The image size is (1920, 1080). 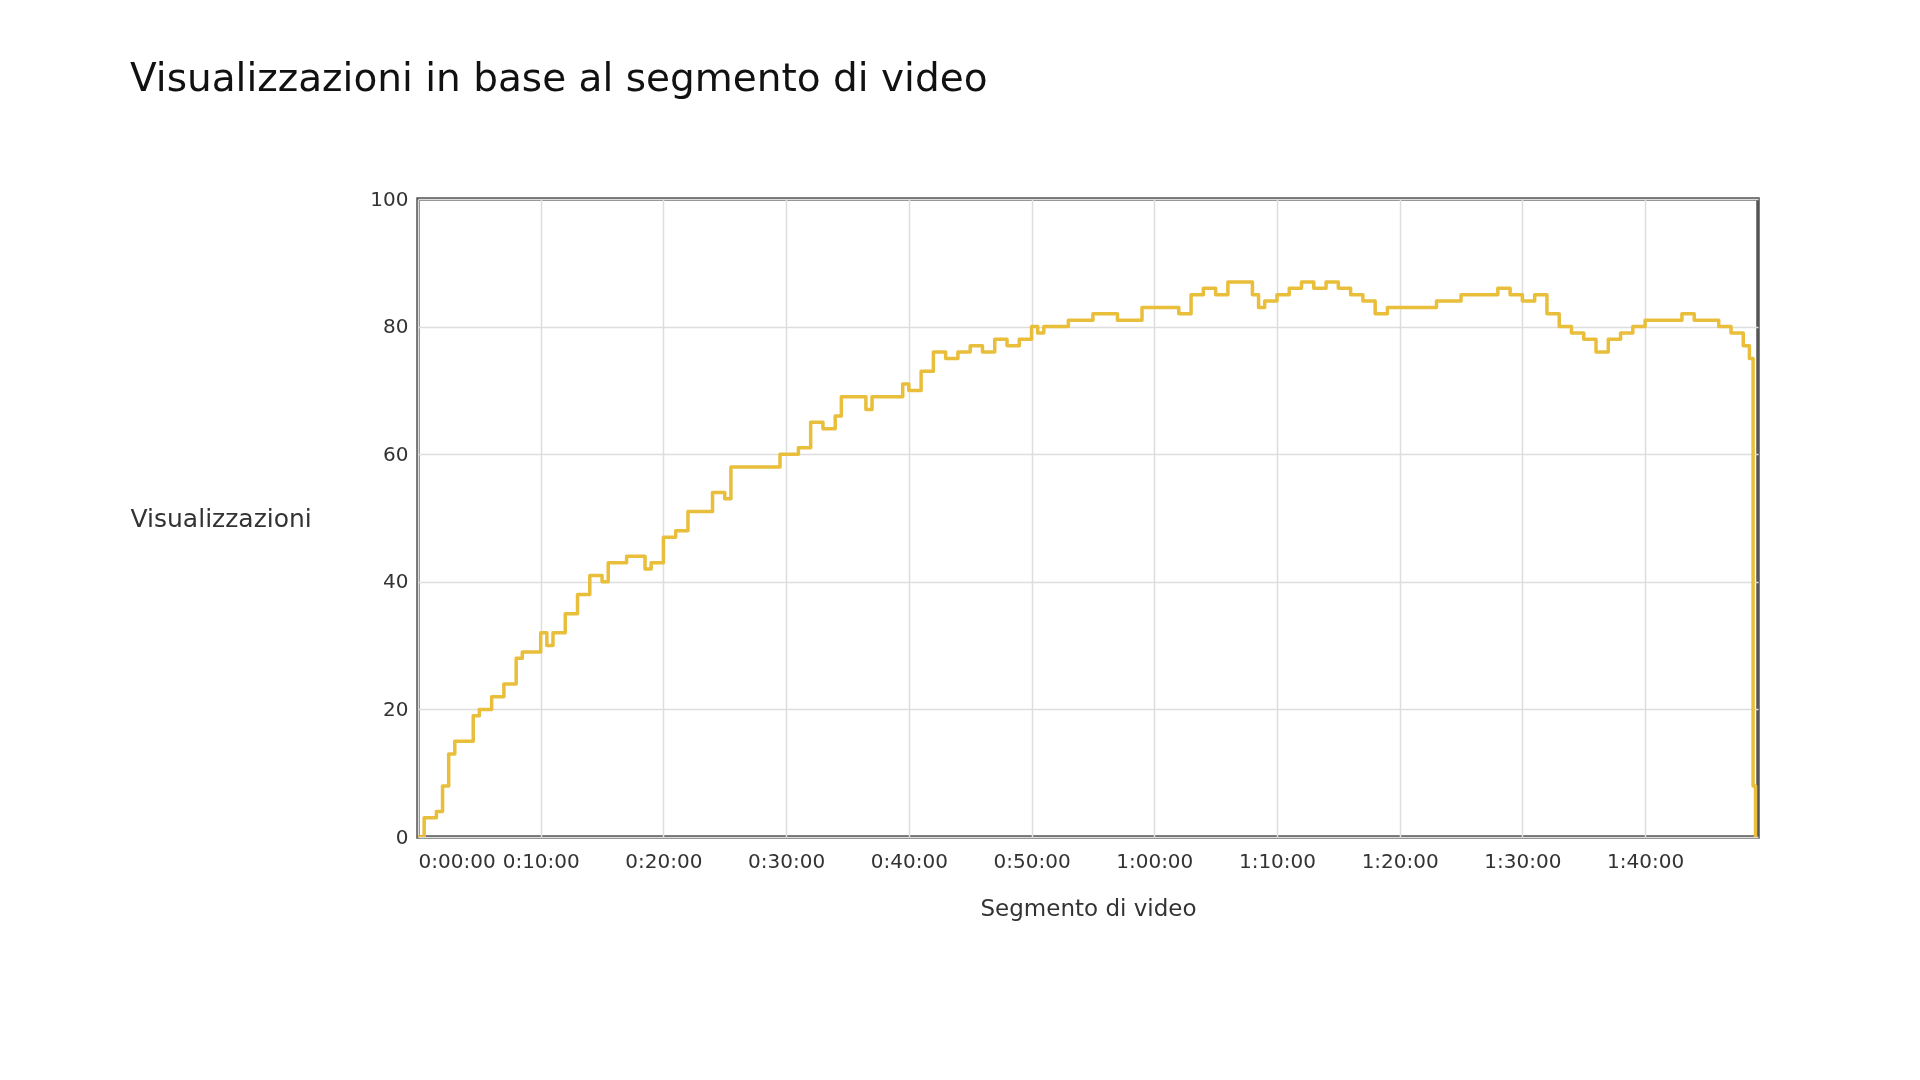 What do you see at coordinates (1032, 860) in the screenshot?
I see `x-tick-label: 0:50:00` at bounding box center [1032, 860].